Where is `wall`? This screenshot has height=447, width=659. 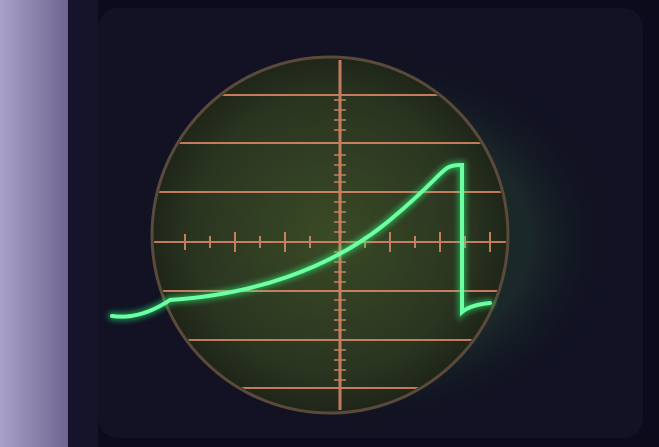
wall is located at coordinates (34, 223).